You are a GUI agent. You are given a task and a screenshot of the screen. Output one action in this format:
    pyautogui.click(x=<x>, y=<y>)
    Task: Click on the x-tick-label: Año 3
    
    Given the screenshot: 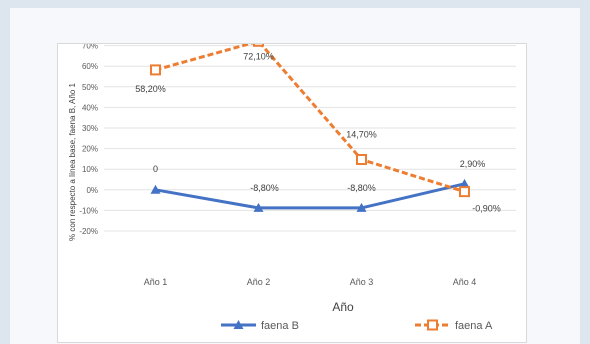 What is the action you would take?
    pyautogui.click(x=362, y=282)
    